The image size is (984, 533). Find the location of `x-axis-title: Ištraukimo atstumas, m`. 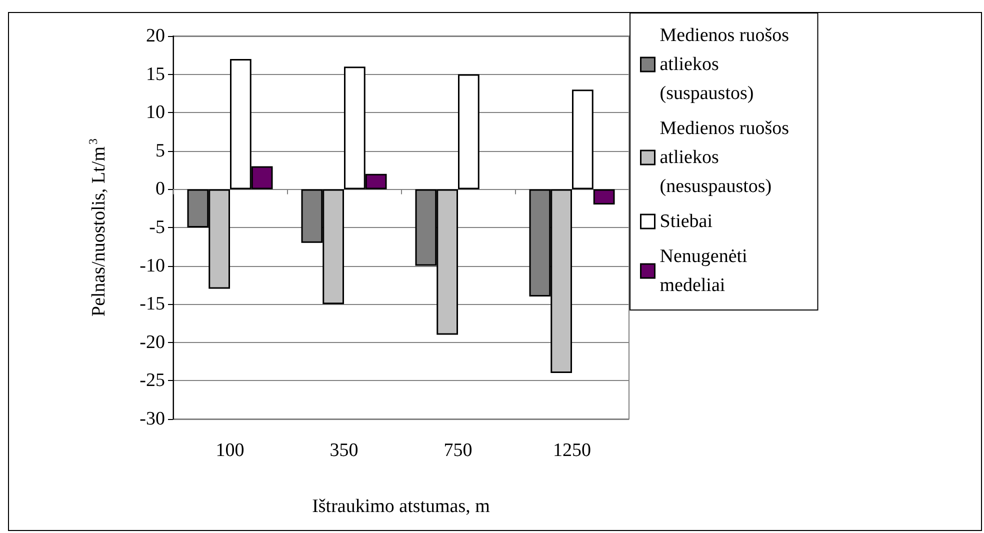

x-axis-title: Ištraukimo atstumas, m is located at coordinates (401, 506).